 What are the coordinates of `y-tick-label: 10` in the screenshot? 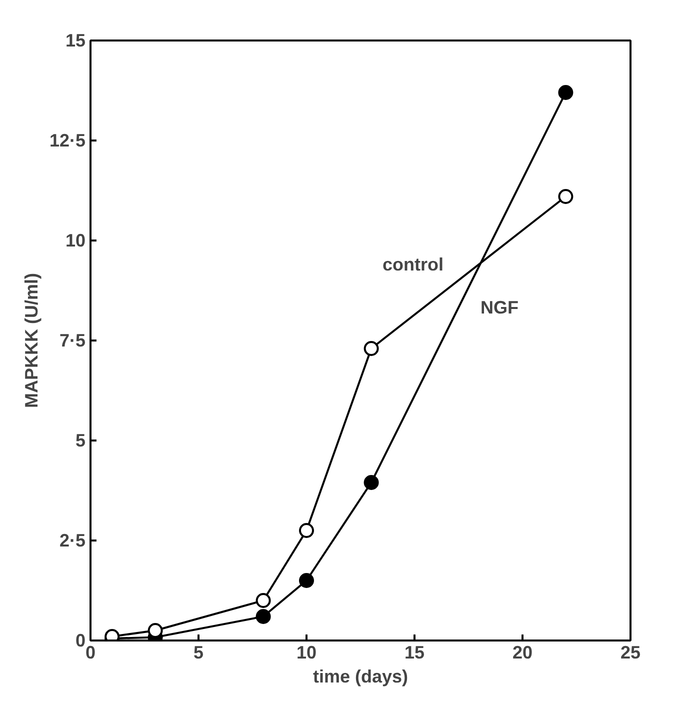 It's located at (75, 240).